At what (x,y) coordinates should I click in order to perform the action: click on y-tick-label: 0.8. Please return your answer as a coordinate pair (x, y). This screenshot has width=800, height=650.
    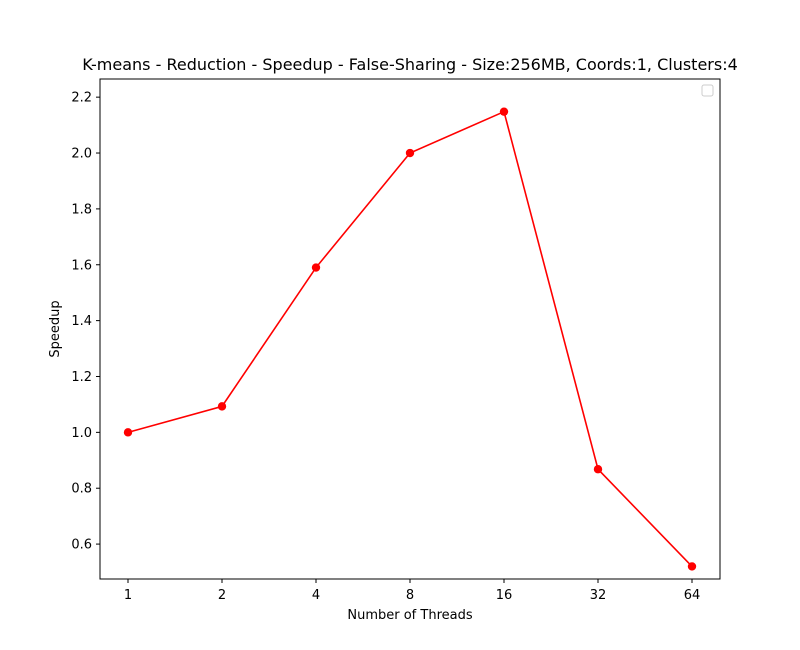
    Looking at the image, I should click on (81, 489).